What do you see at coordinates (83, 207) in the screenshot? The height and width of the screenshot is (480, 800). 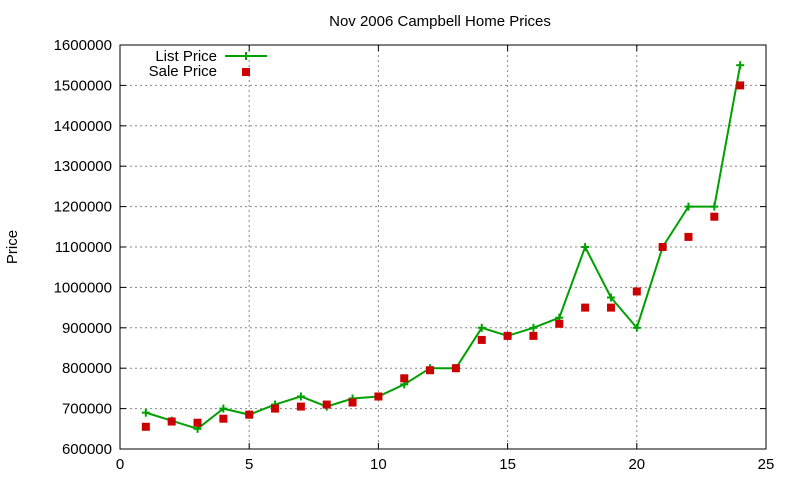 I see `y-tick-label: 1200000` at bounding box center [83, 207].